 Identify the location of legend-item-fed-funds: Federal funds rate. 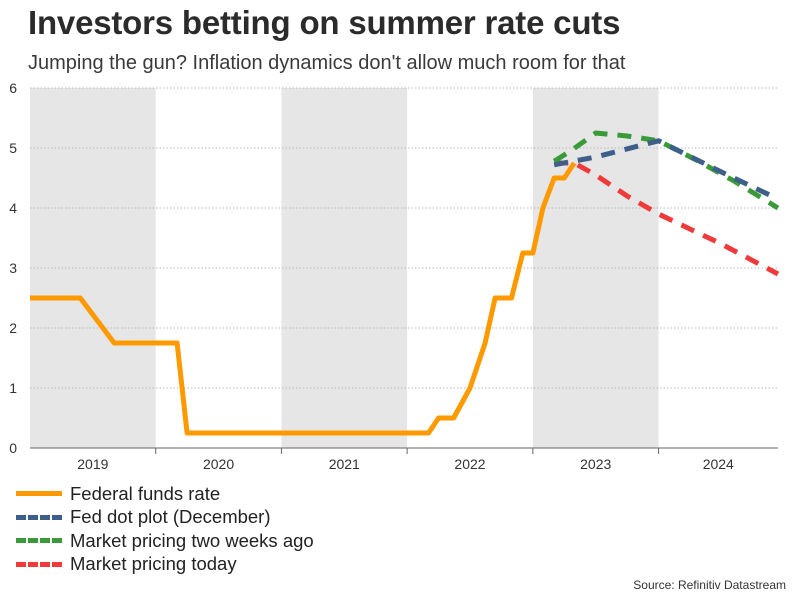
(165, 494).